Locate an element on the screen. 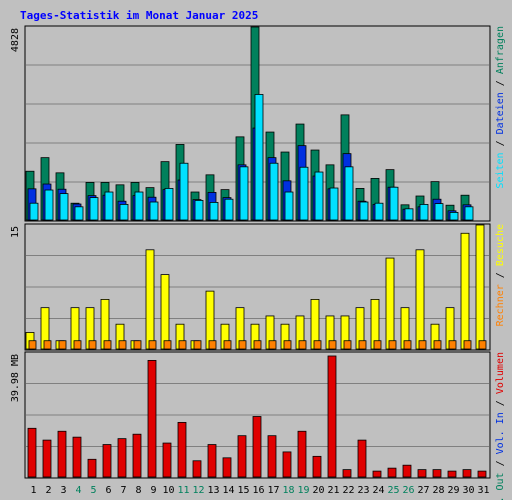  day-label-31: 31 is located at coordinates (483, 490).